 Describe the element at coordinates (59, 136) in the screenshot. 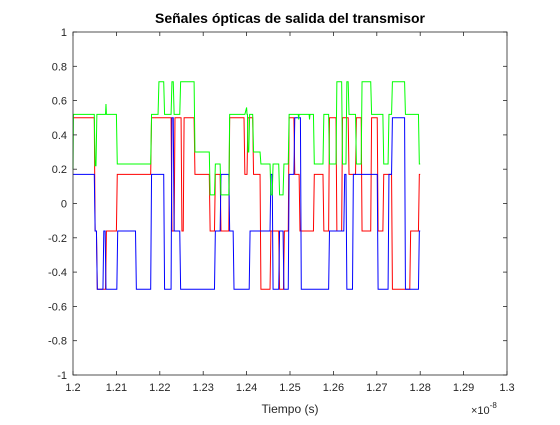

I see `y-tick-label: 0.4` at that location.